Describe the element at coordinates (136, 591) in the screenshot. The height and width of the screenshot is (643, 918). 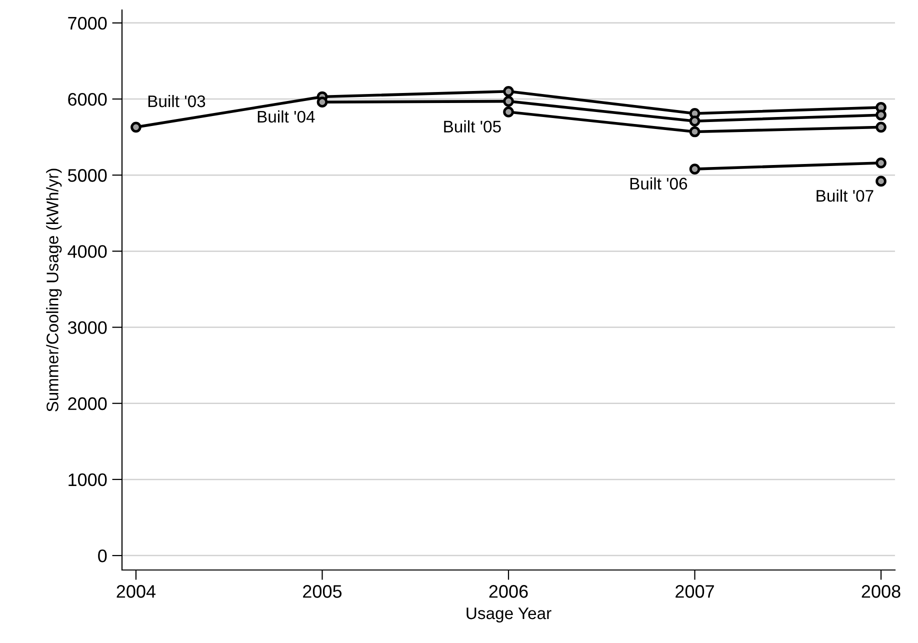
I see `x-tick-label: 2004` at that location.